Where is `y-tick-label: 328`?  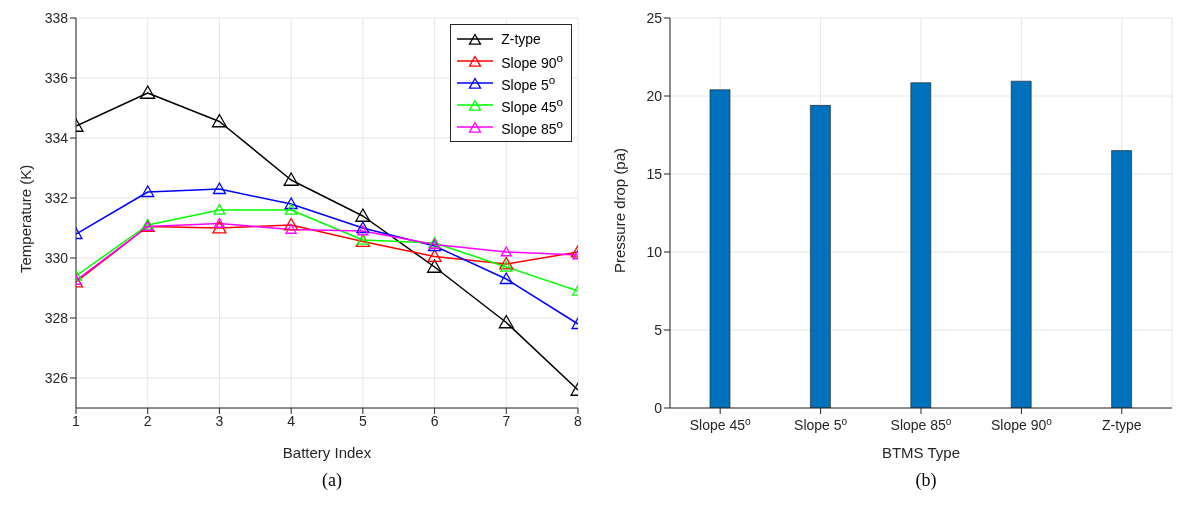 y-tick-label: 328 is located at coordinates (56, 317).